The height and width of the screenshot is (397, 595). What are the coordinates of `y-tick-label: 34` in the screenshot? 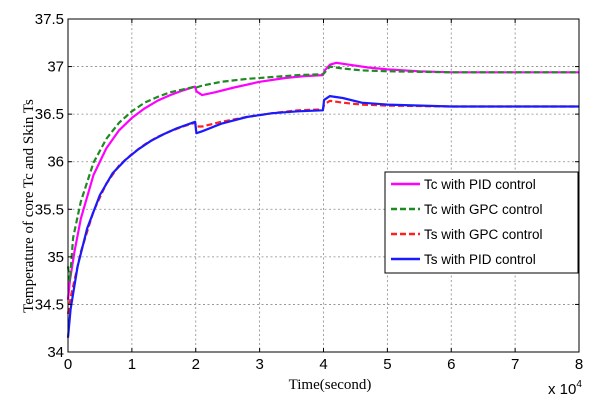 It's located at (55, 352).